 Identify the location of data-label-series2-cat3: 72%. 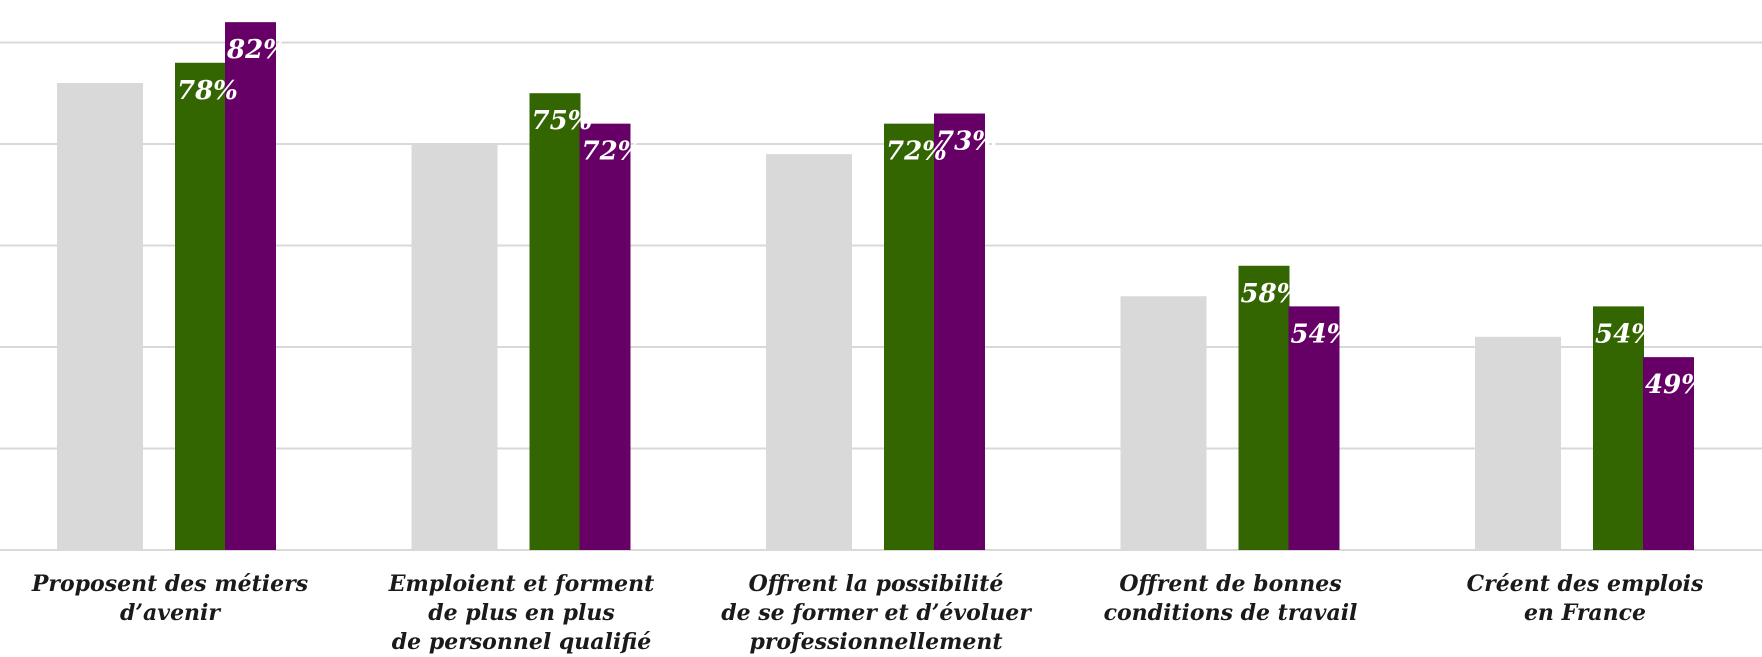
(916, 152).